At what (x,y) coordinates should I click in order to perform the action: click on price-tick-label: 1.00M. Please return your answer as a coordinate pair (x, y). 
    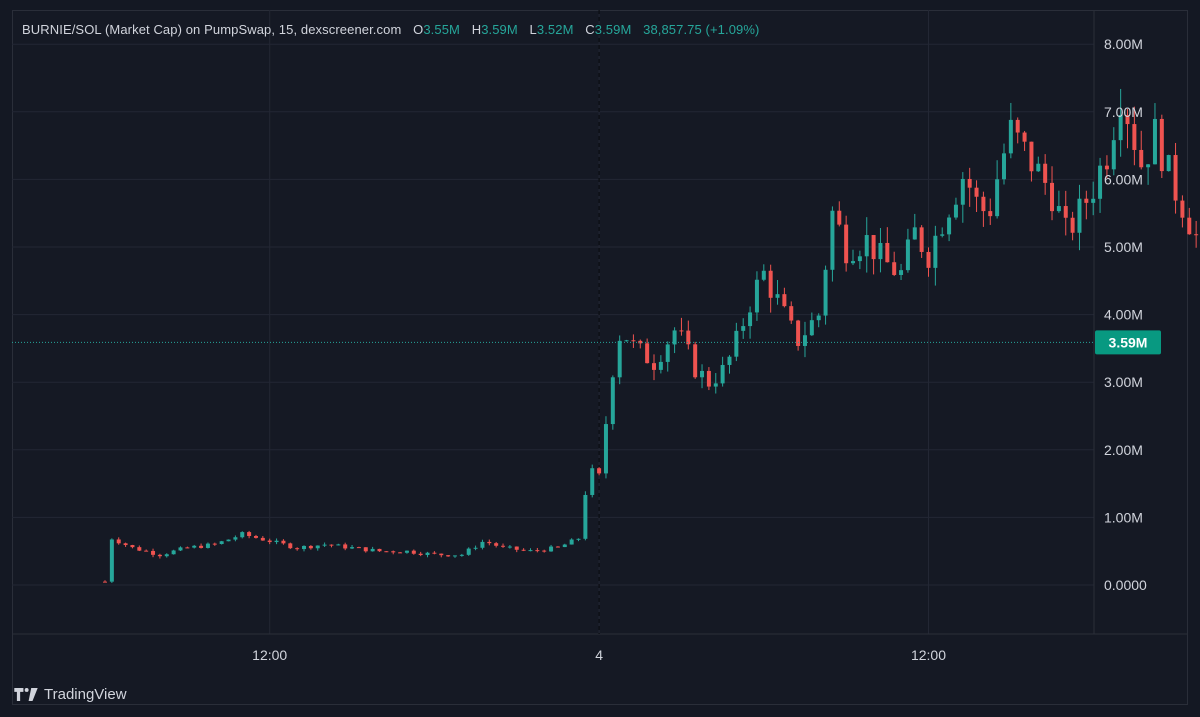
    Looking at the image, I should click on (1123, 517).